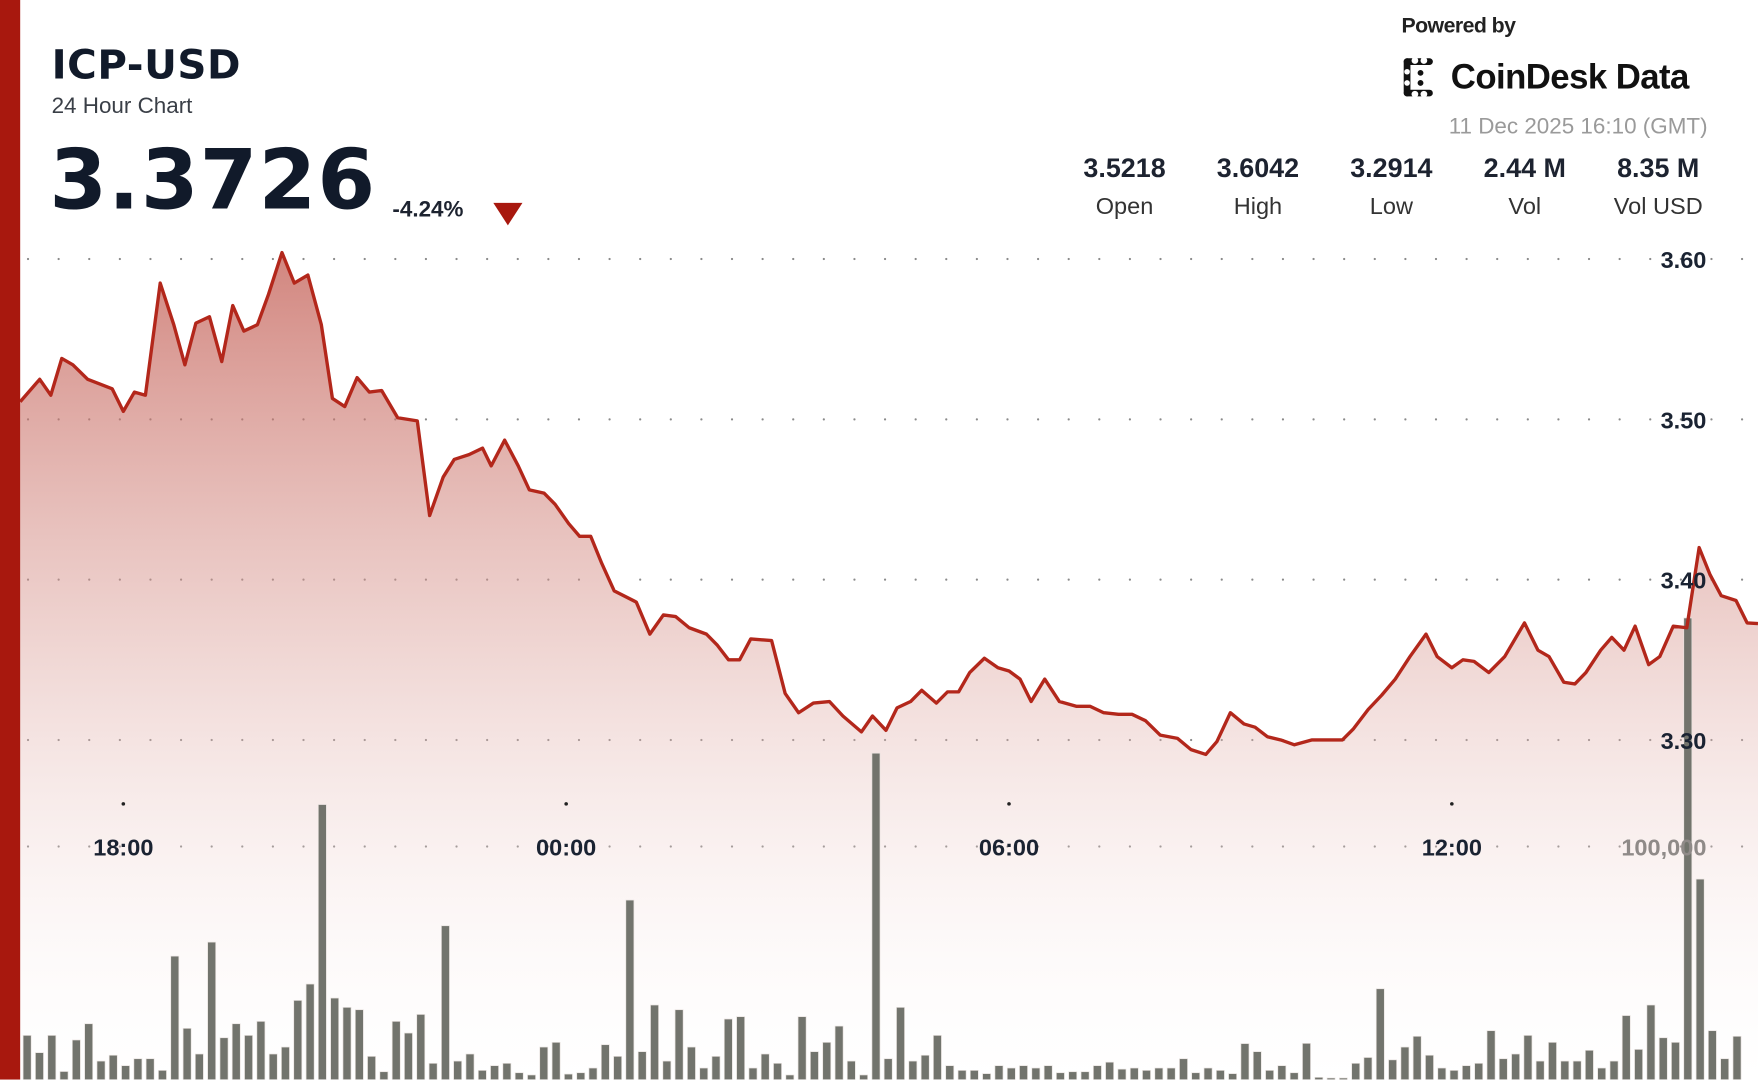  Describe the element at coordinates (1258, 187) in the screenshot. I see `stat-high: 3.6042 High` at that location.